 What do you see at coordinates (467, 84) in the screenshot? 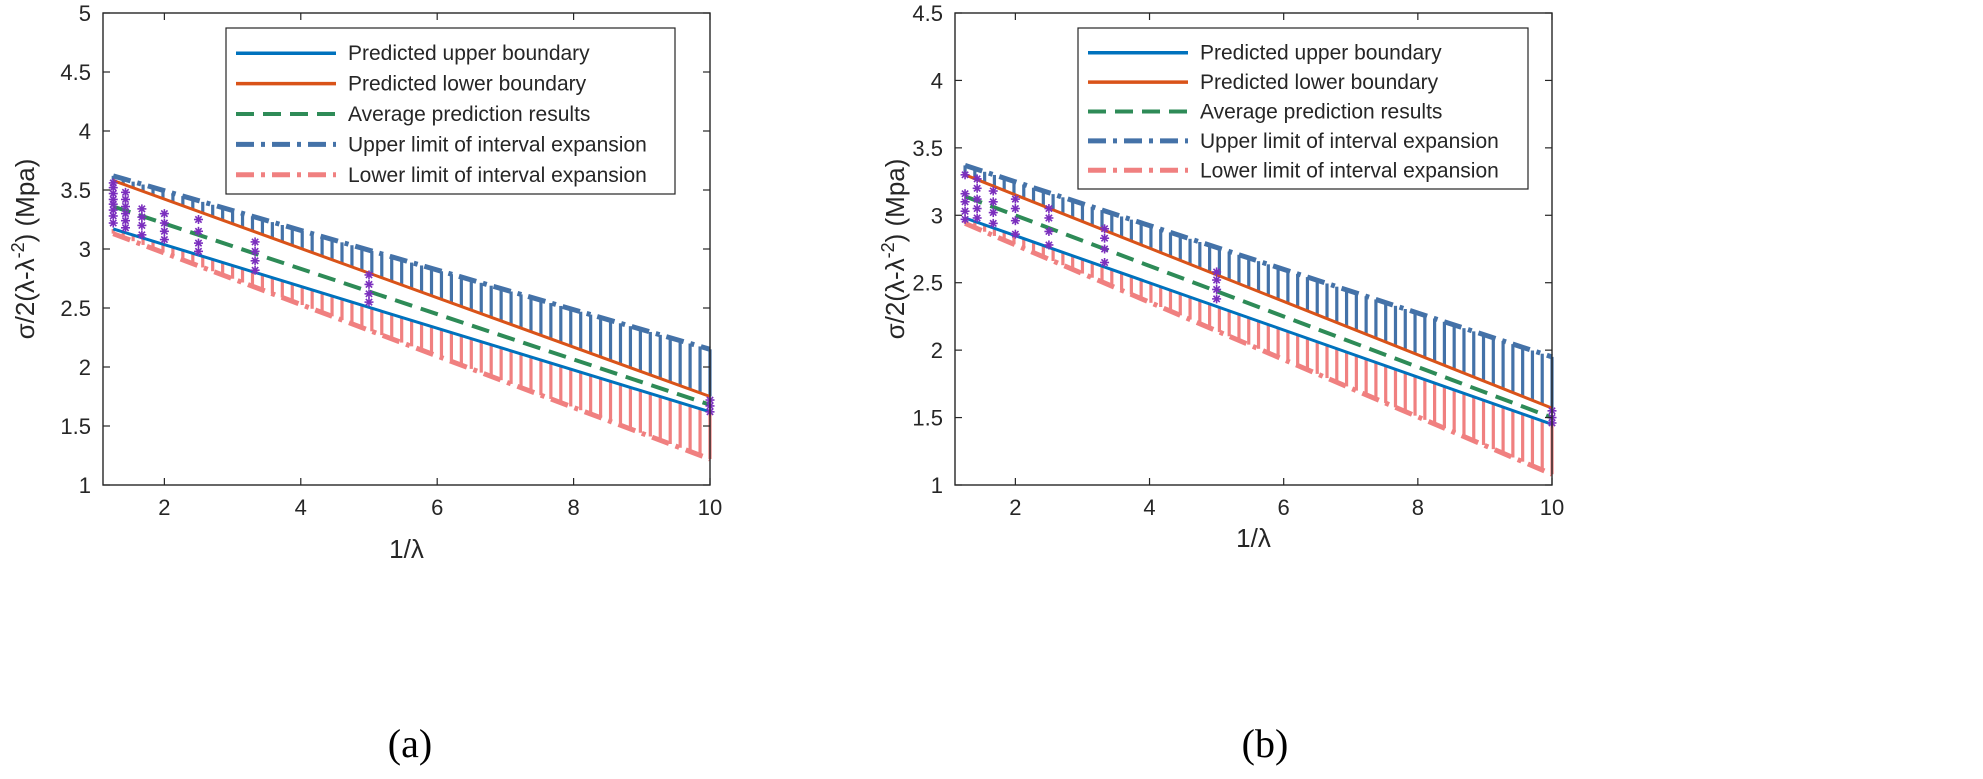
I see `legend-label: Predicted lower boundary` at bounding box center [467, 84].